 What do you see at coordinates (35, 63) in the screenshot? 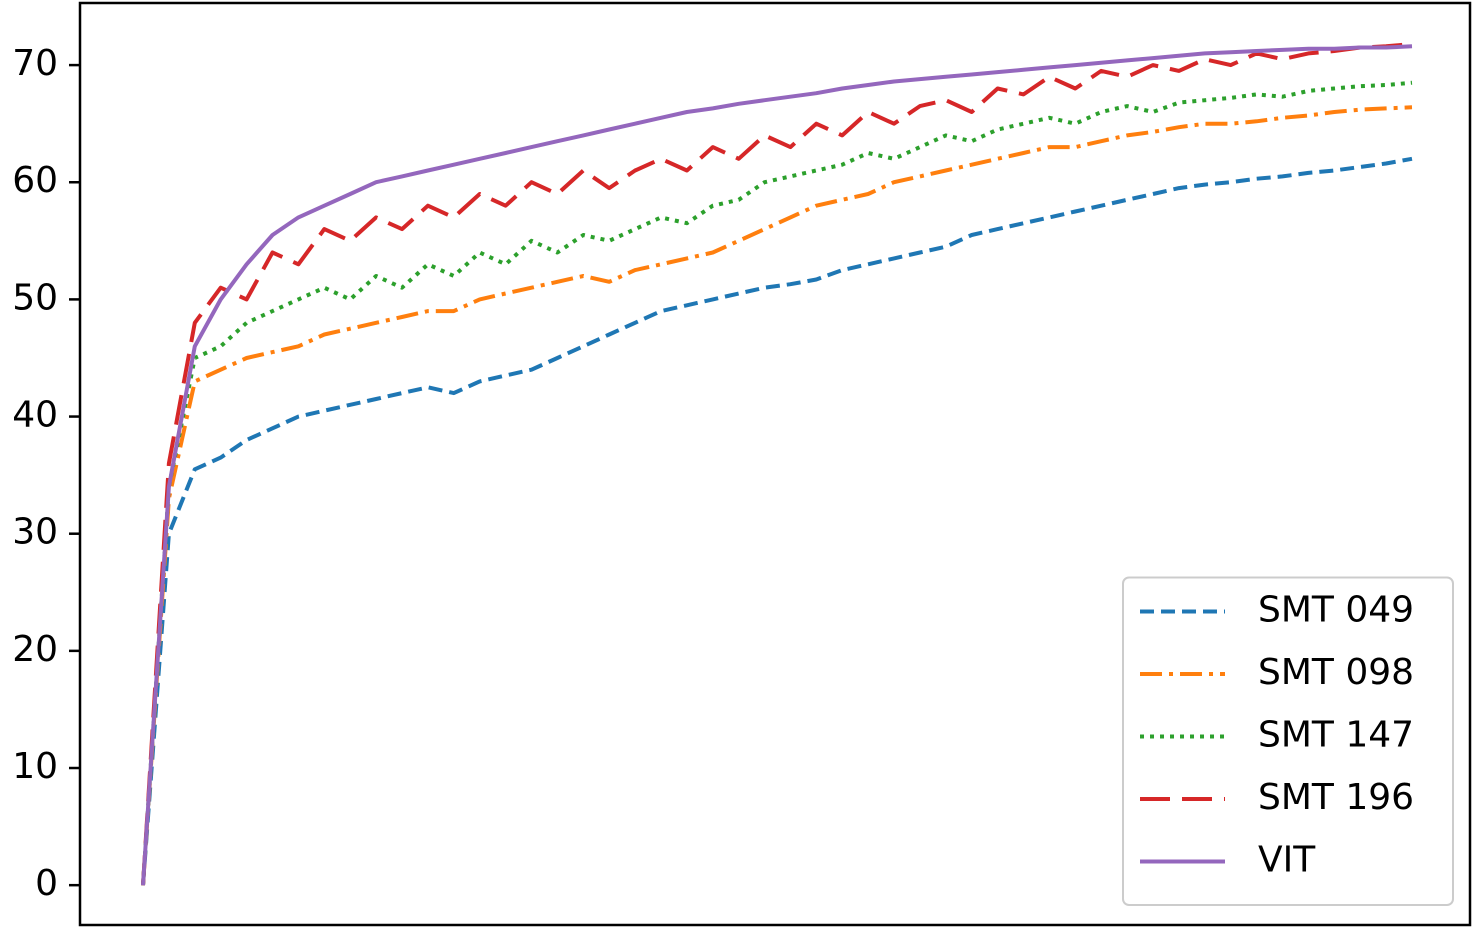
I see `y-tick-label: 70` at bounding box center [35, 63].